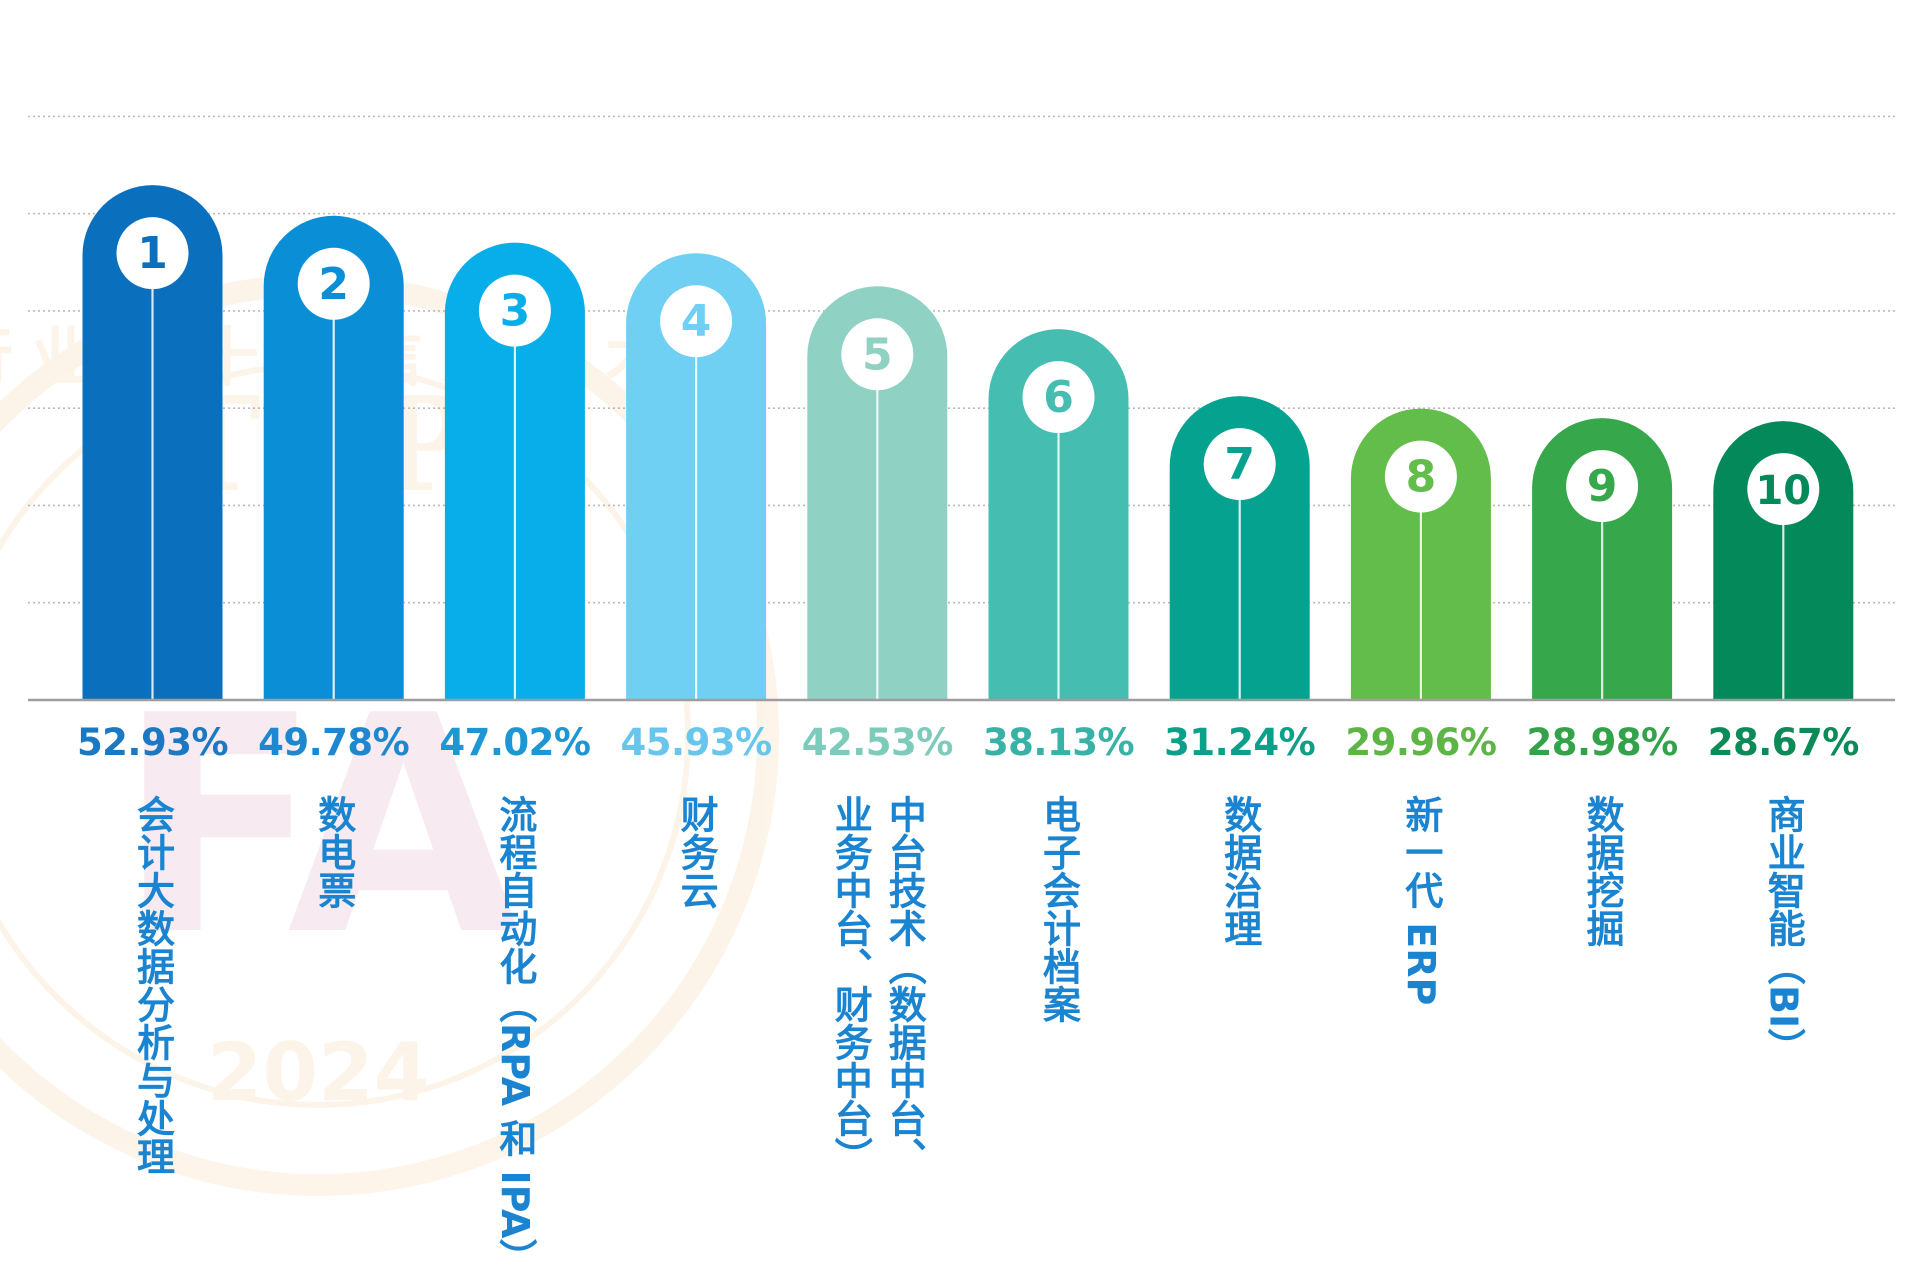  What do you see at coordinates (1602, 742) in the screenshot?
I see `value-label: 28.98%` at bounding box center [1602, 742].